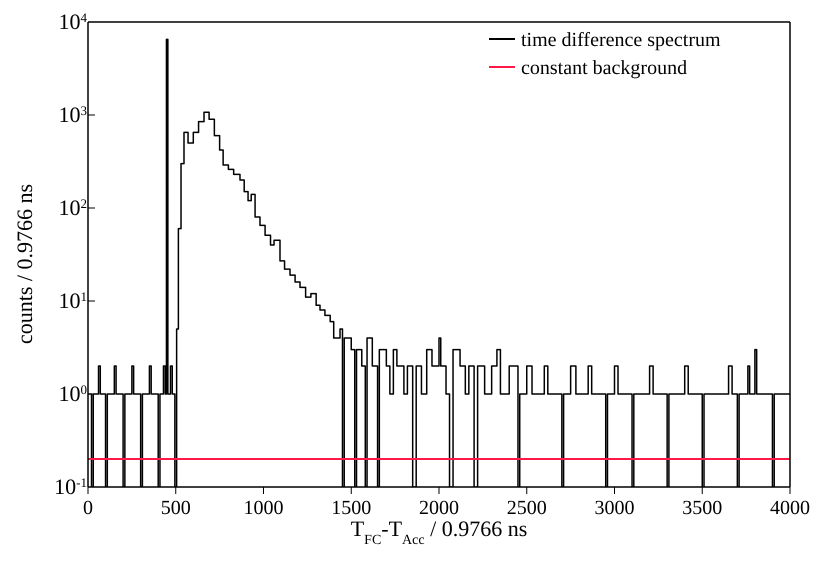 The width and height of the screenshot is (819, 564). I want to click on x-tick-label: 500, so click(175, 508).